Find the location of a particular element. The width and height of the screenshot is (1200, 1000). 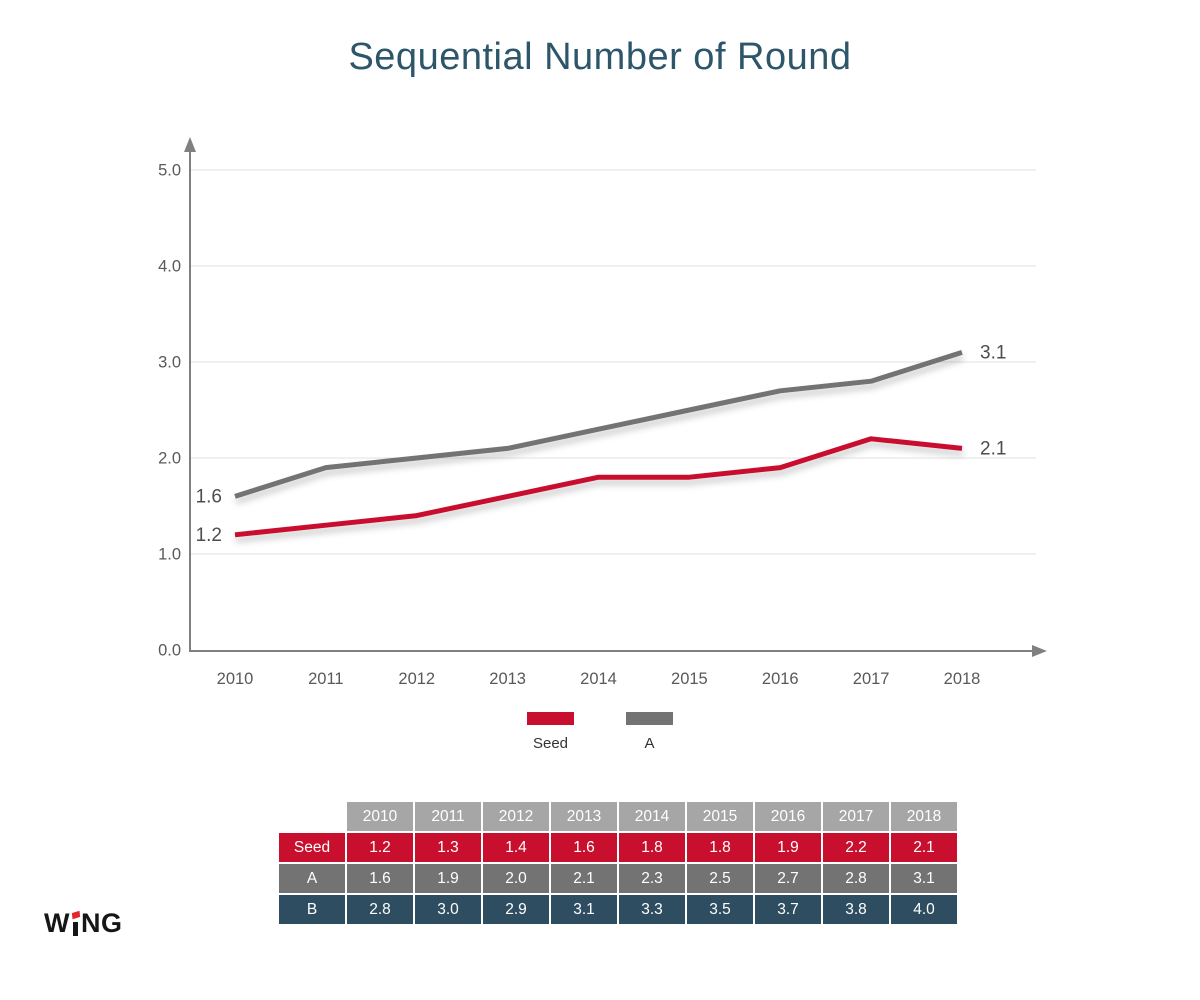

table-header-cell: 2011 is located at coordinates (448, 816).